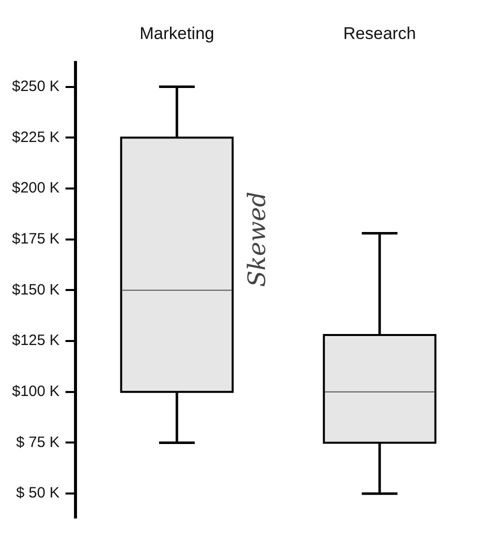 This screenshot has height=533, width=481. Describe the element at coordinates (36, 391) in the screenshot. I see `y-tick-label: $100 K` at that location.